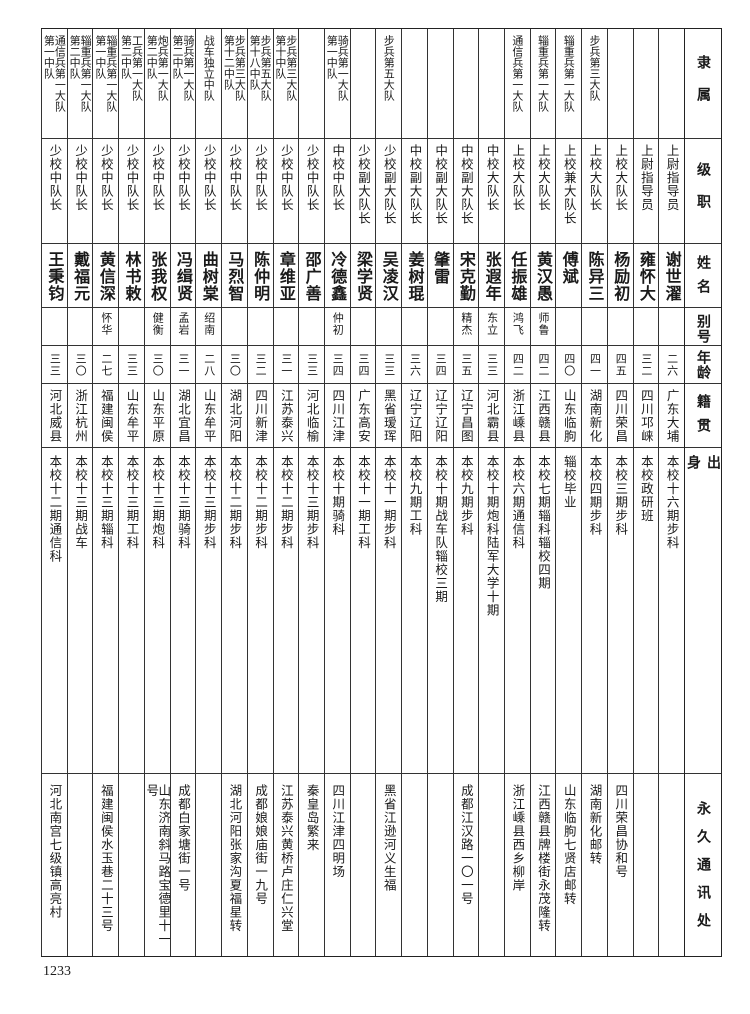 Image resolution: width=750 pixels, height=1014 pixels. I want to click on cell-background: 本校十三期工科, so click(131, 611).